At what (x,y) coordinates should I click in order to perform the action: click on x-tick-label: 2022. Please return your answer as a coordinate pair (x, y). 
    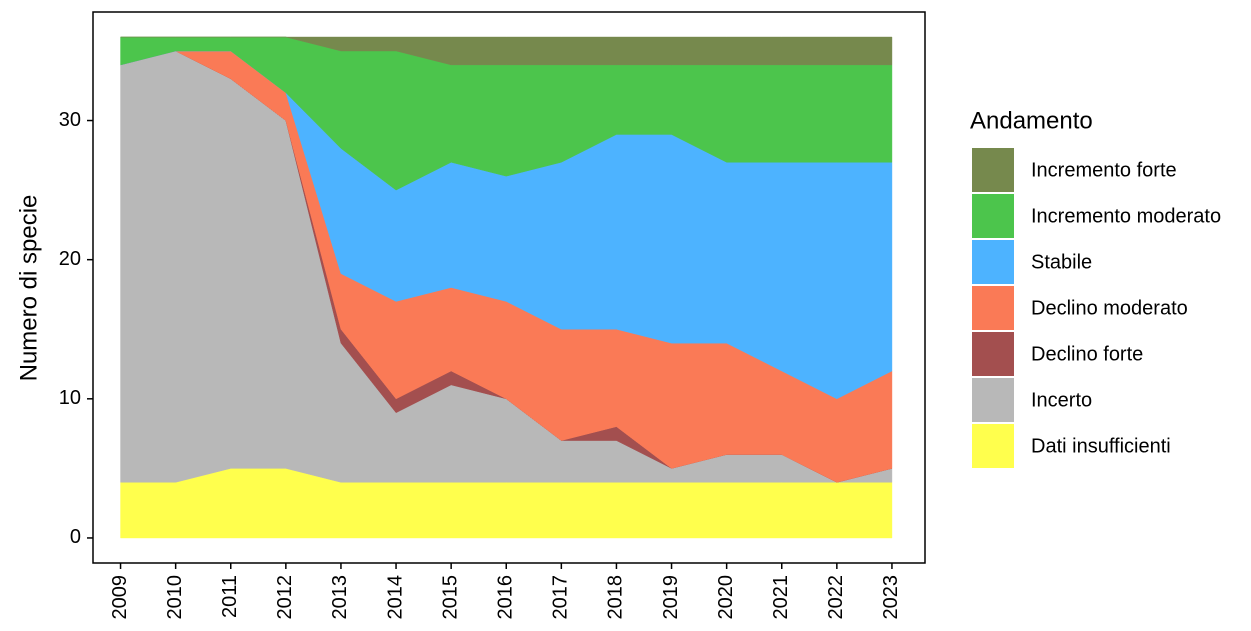
    Looking at the image, I should click on (836, 597).